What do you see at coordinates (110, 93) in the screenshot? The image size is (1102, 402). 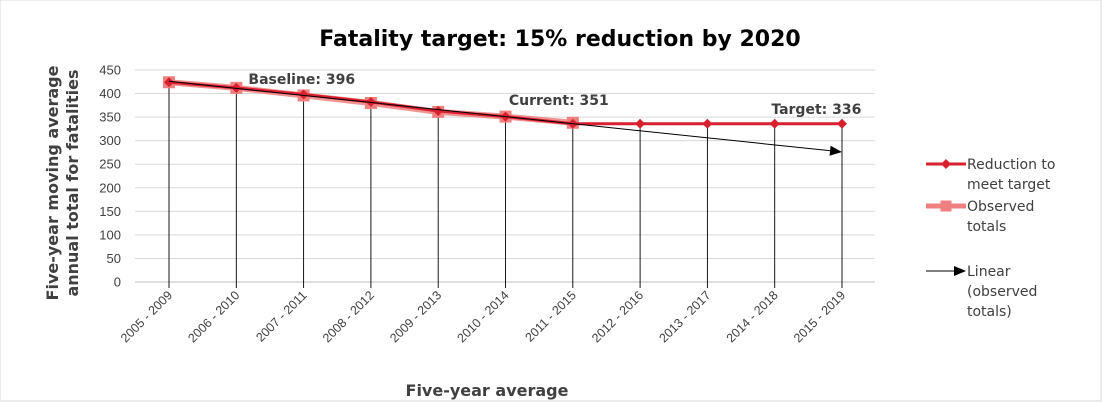 I see `y-tick-label: 400` at bounding box center [110, 93].